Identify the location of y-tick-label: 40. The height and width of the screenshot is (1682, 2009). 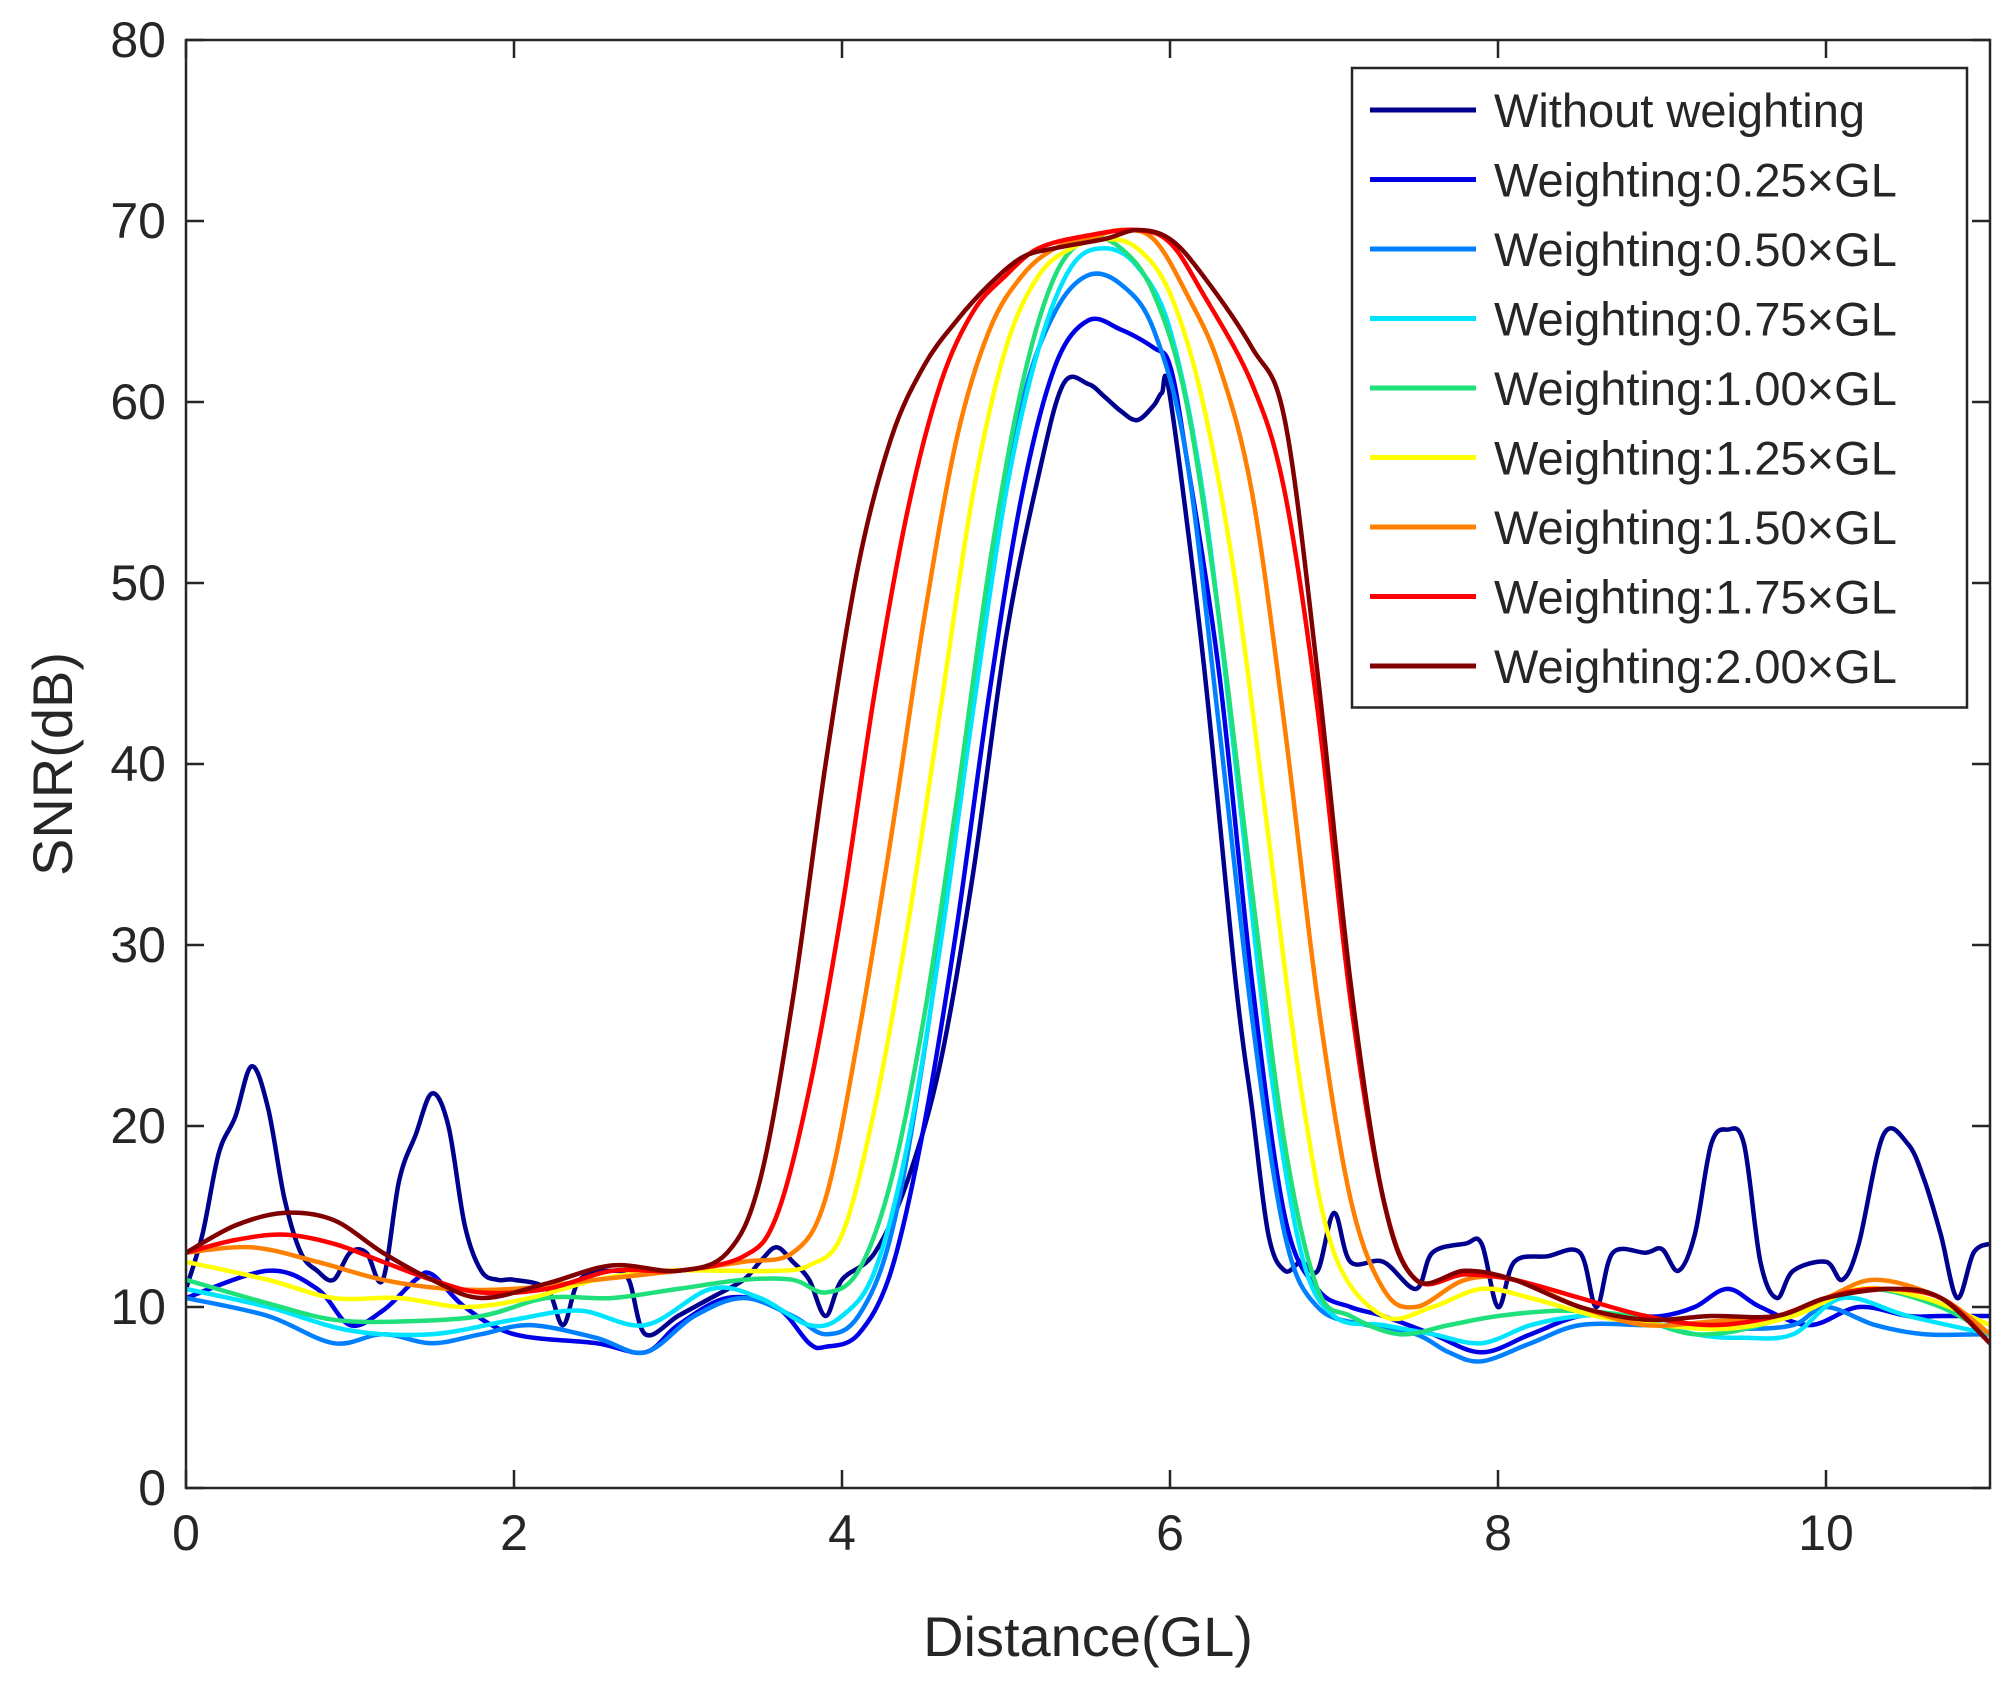
(138, 764).